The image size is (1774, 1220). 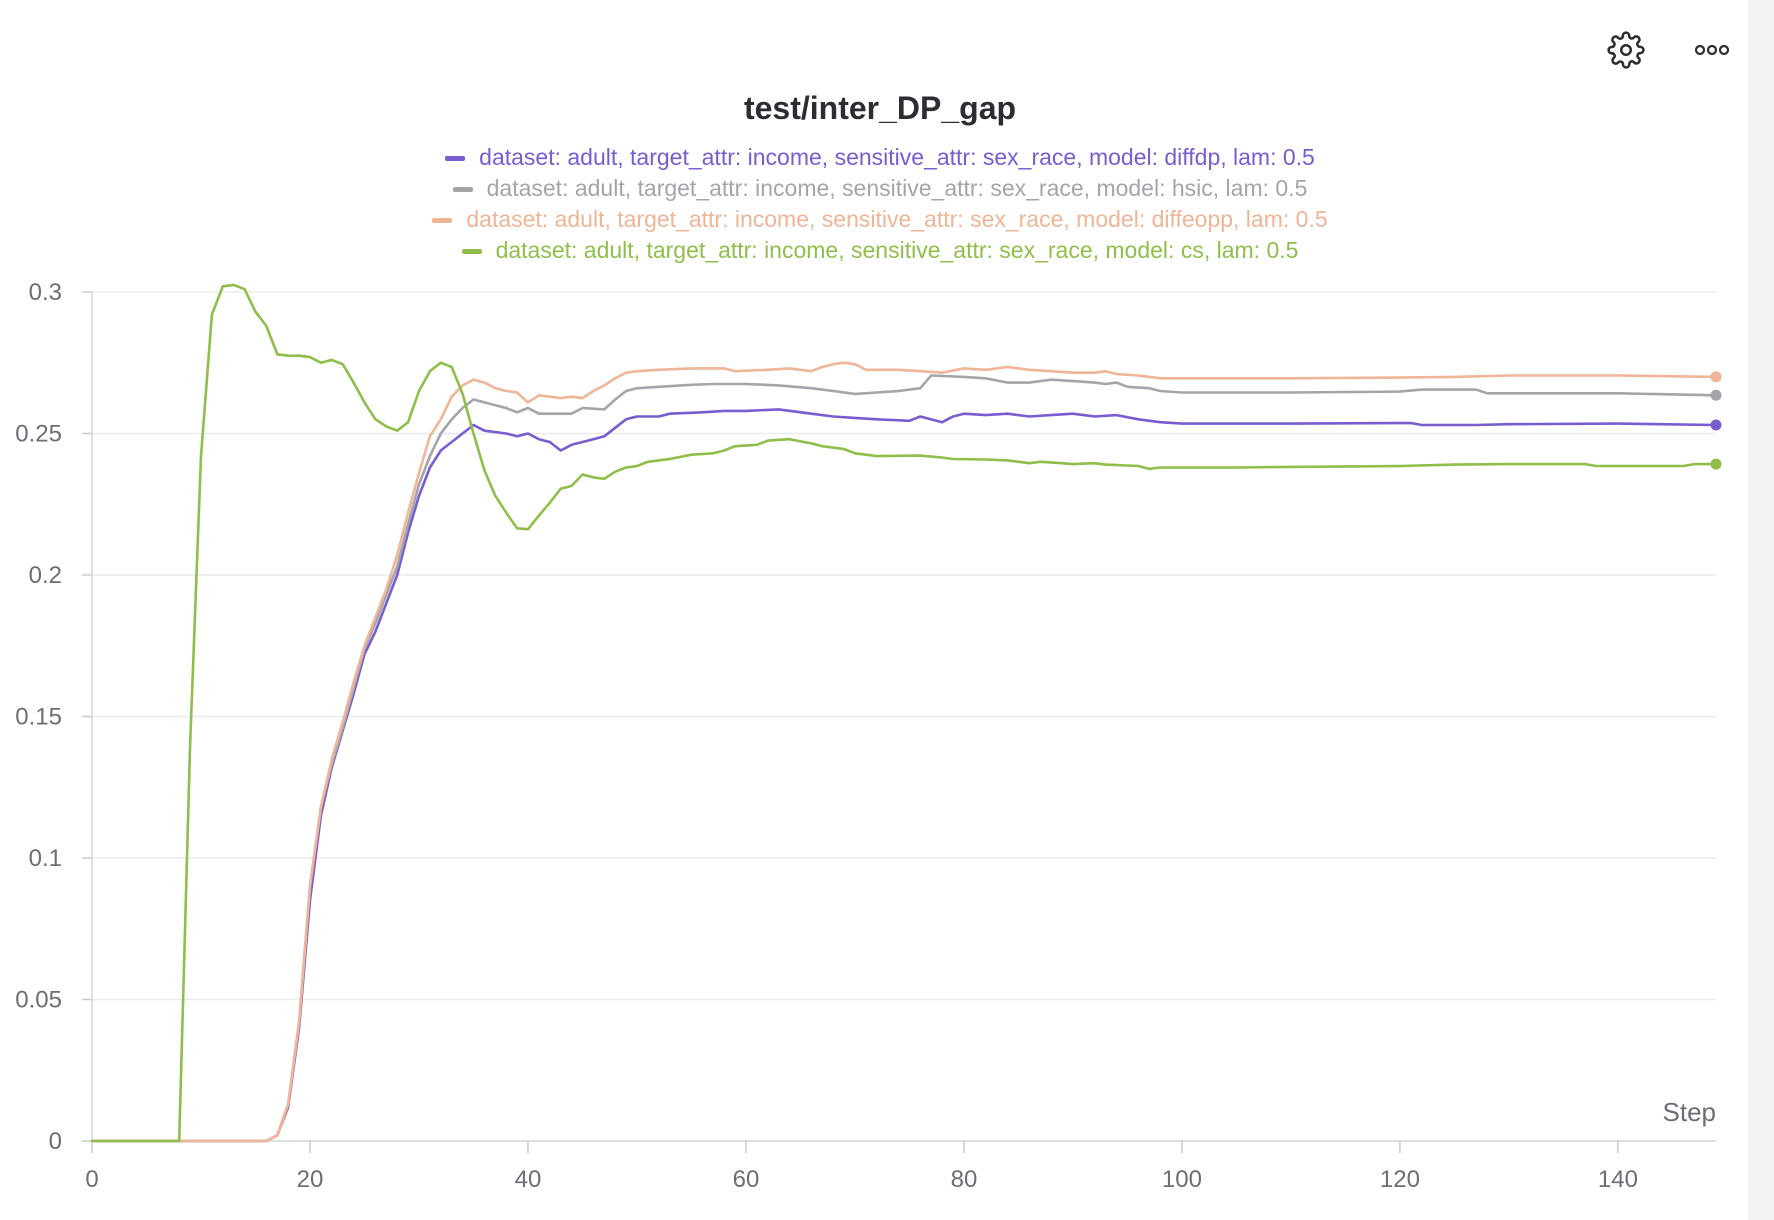 What do you see at coordinates (528, 1179) in the screenshot?
I see `x-tick-label: 40` at bounding box center [528, 1179].